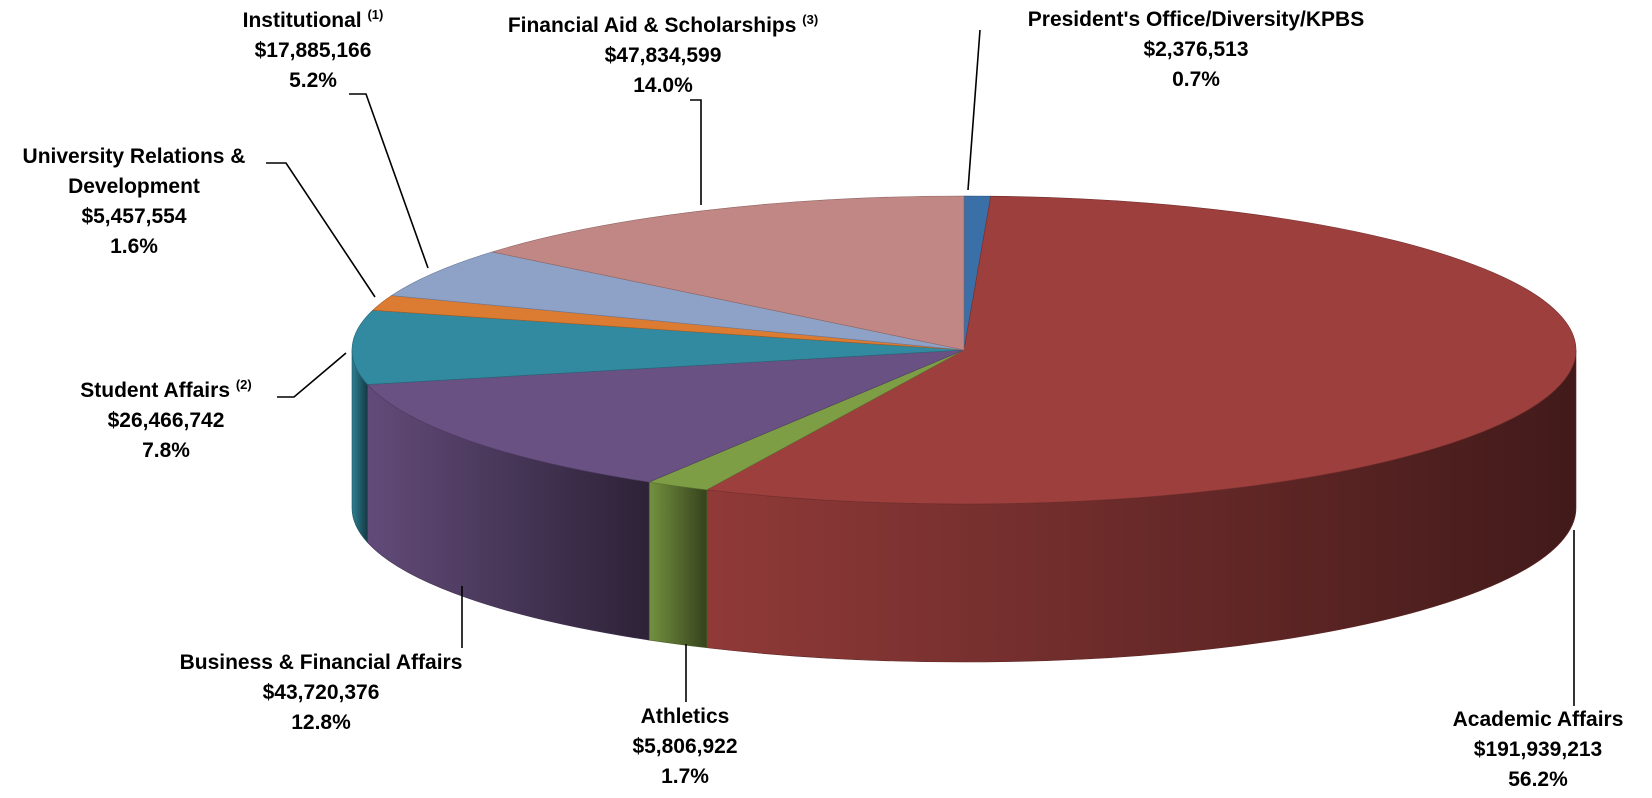 This screenshot has height=798, width=1652. What do you see at coordinates (134, 216) in the screenshot?
I see `slice-amount: $5,457,554` at bounding box center [134, 216].